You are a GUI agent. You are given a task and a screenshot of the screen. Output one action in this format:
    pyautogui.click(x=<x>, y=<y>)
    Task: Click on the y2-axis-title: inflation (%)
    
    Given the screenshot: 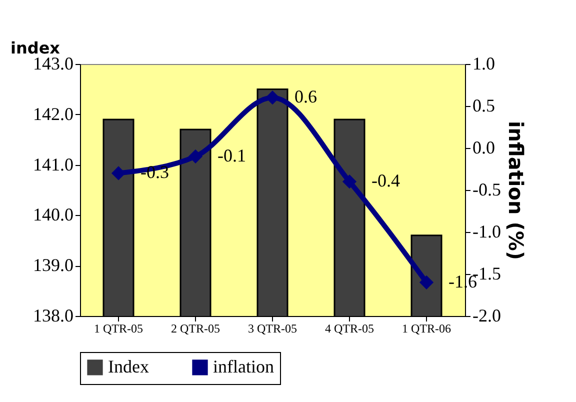 What is the action you would take?
    pyautogui.click(x=516, y=190)
    